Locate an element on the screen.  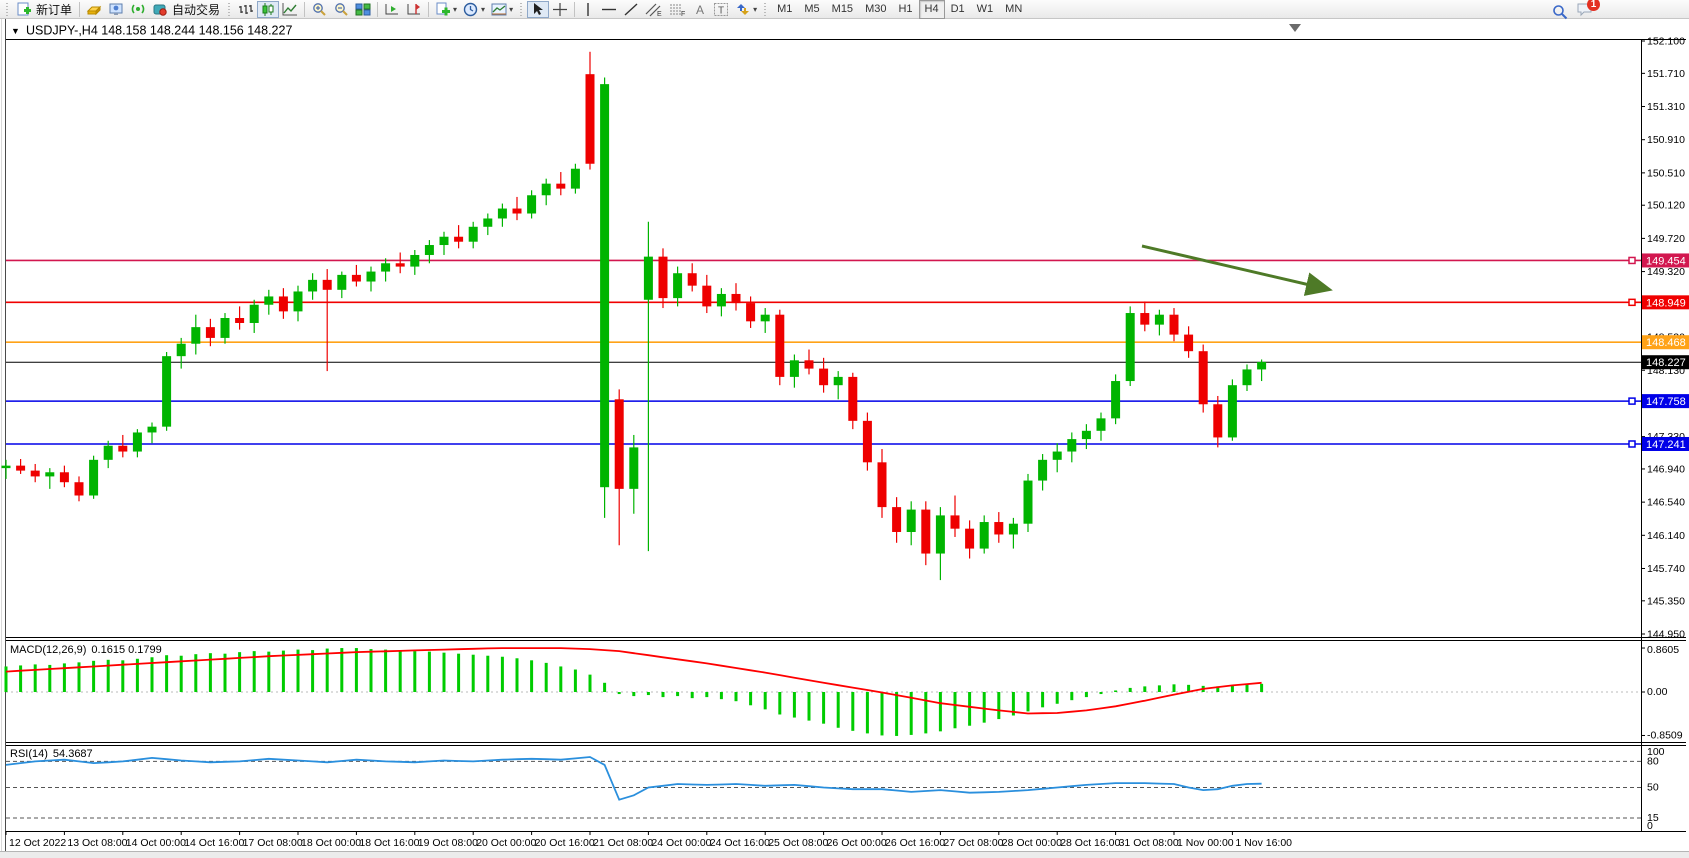
zoom-out-button is located at coordinates (341, 9).